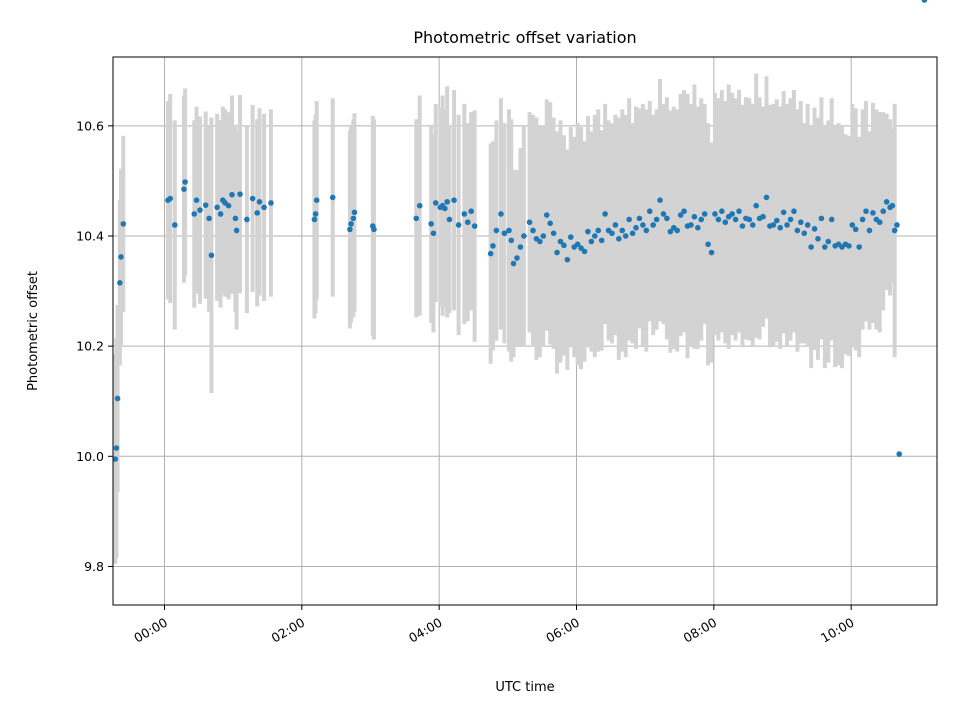 This screenshot has height=720, width=960. Describe the element at coordinates (90, 125) in the screenshot. I see `y-tick-label: 10.6` at that location.